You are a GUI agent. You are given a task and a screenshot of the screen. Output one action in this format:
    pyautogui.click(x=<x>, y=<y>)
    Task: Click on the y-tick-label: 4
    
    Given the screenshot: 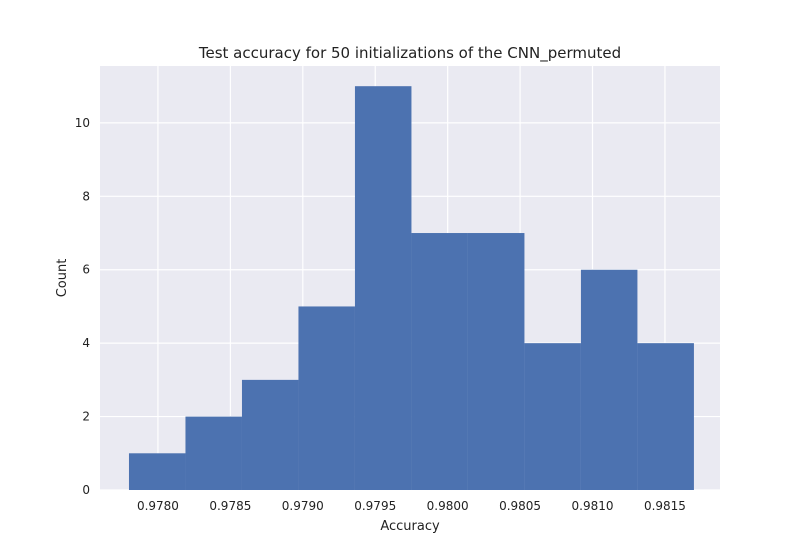 What is the action you would take?
    pyautogui.click(x=86, y=343)
    